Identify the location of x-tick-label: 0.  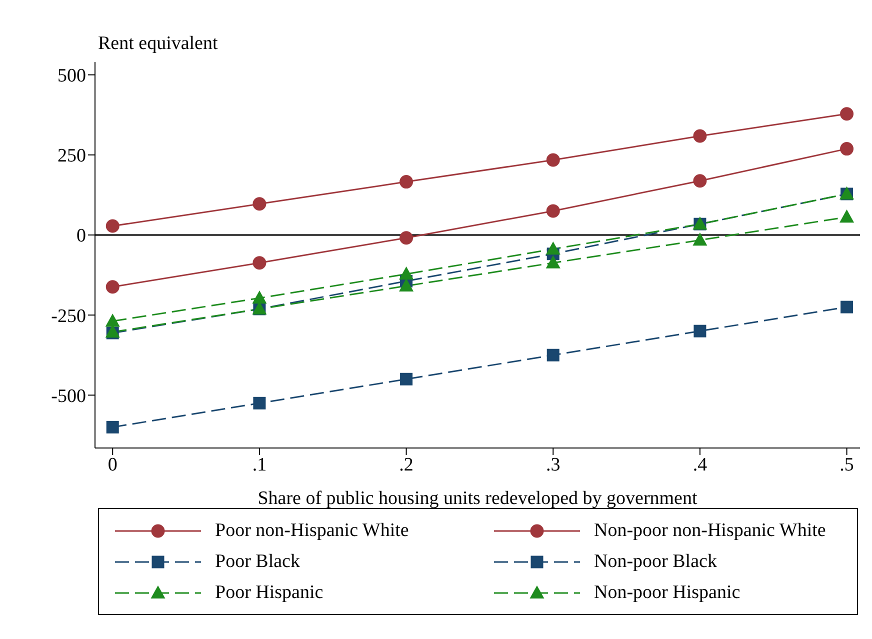
(113, 465).